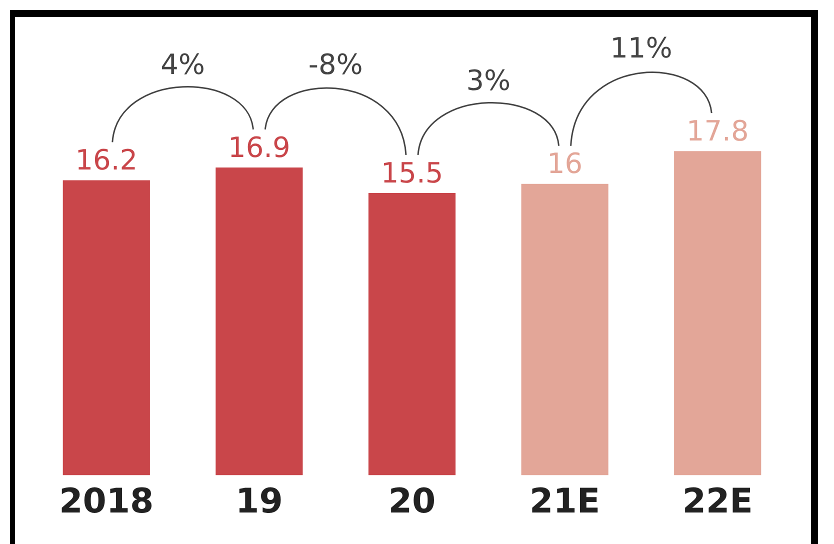  What do you see at coordinates (565, 501) in the screenshot?
I see `x-tick-label: 21E` at bounding box center [565, 501].